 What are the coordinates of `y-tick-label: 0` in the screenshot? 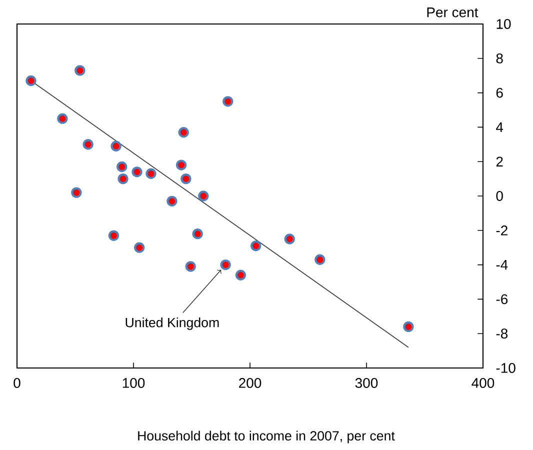 It's located at (499, 196).